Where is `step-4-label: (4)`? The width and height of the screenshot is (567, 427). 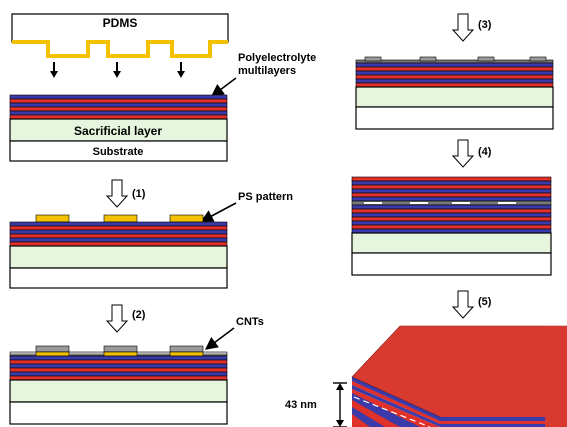 step-4-label: (4) is located at coordinates (485, 152).